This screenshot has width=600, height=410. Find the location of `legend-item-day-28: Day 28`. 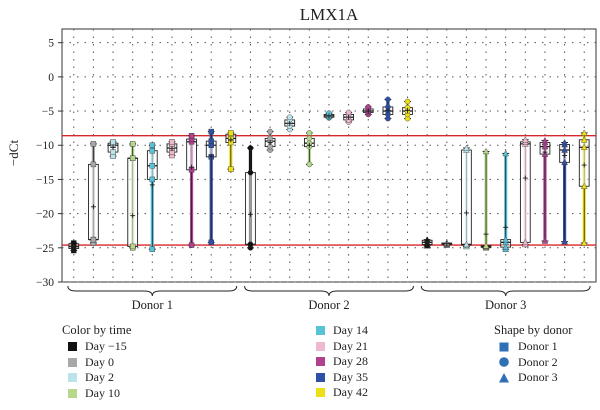

legend-item-day-28: Day 28 is located at coordinates (339, 362).